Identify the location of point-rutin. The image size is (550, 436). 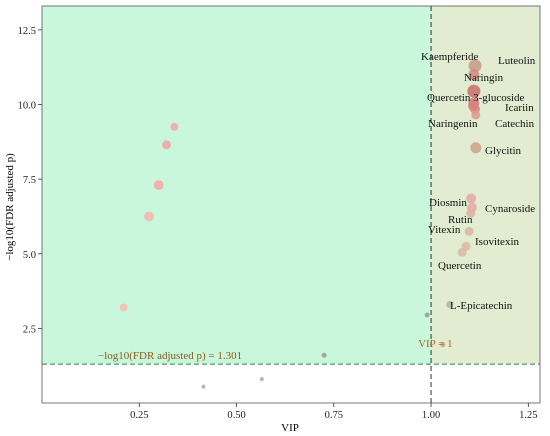
(471, 213).